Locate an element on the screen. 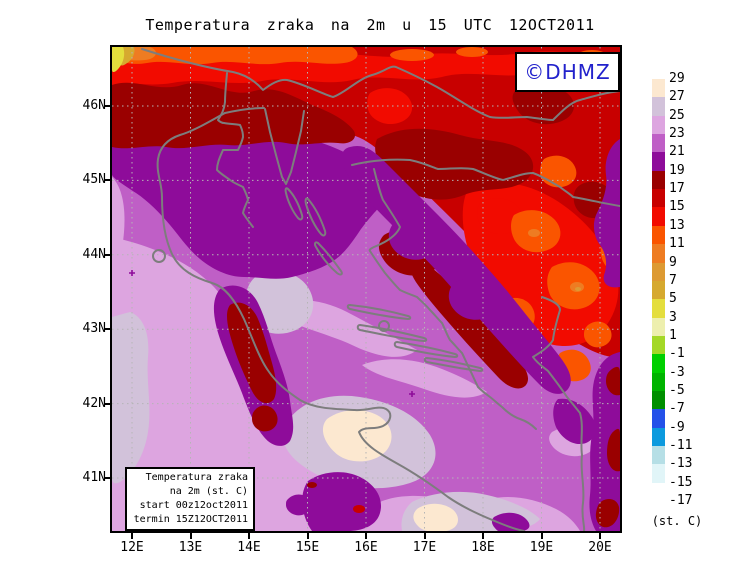 The height and width of the screenshot is (582, 740). lon-tick-label: 17E is located at coordinates (424, 547).